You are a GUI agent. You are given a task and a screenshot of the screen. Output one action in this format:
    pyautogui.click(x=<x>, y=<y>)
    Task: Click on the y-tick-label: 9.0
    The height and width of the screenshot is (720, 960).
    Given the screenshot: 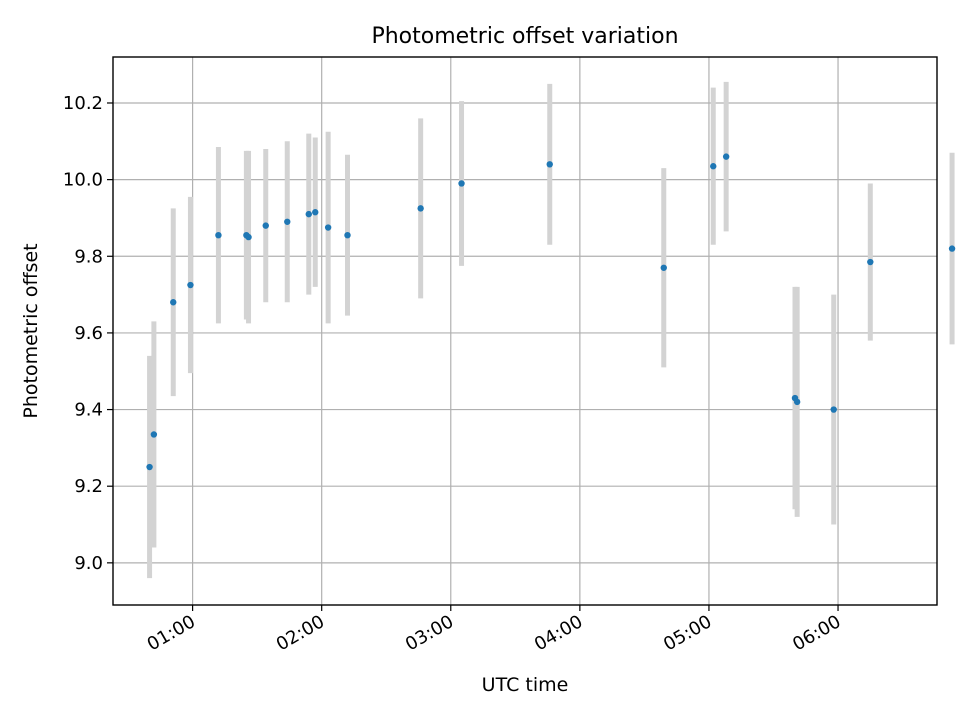 What is the action you would take?
    pyautogui.click(x=88, y=563)
    